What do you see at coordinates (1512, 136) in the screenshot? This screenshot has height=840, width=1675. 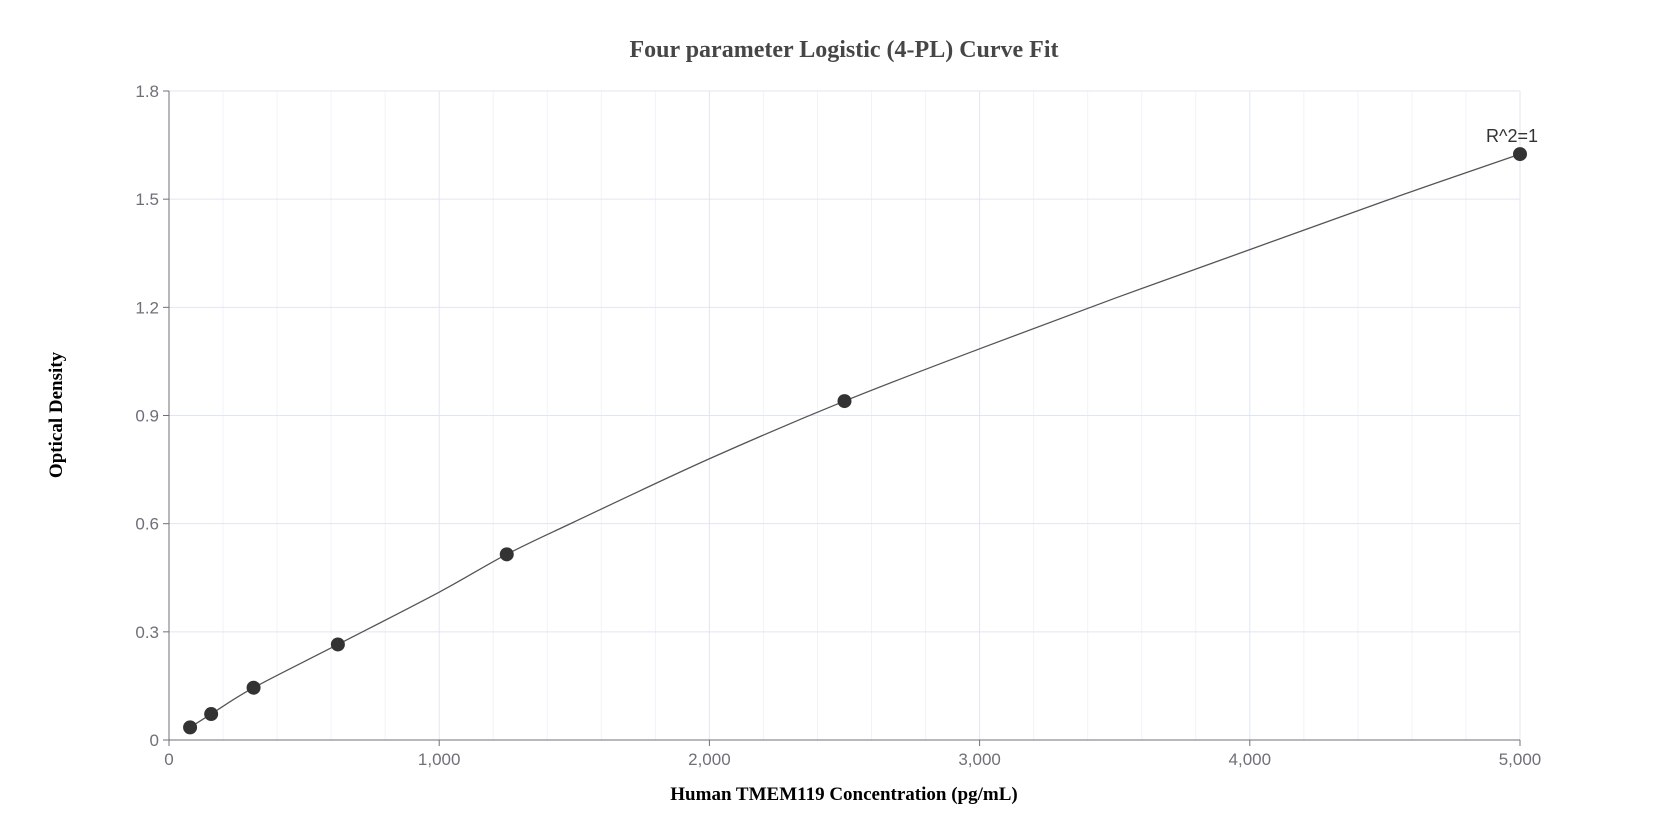 I see `r-squared-annotation: R^2=1` at bounding box center [1512, 136].